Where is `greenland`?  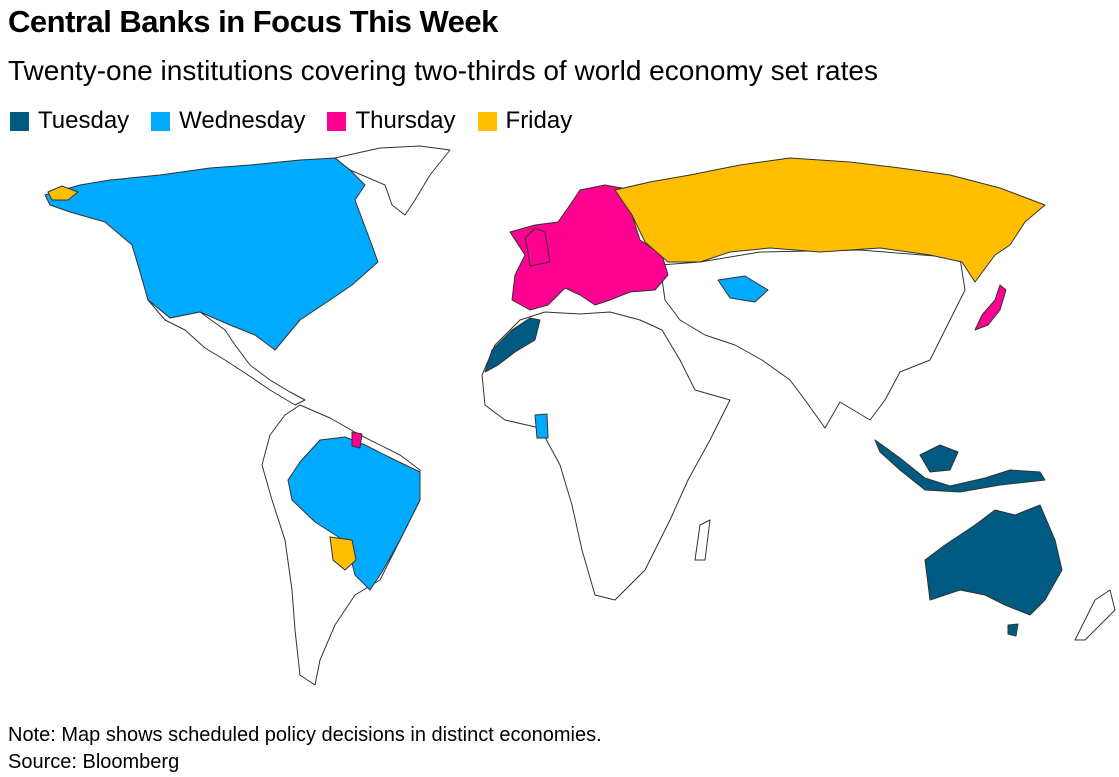 greenland is located at coordinates (392, 180).